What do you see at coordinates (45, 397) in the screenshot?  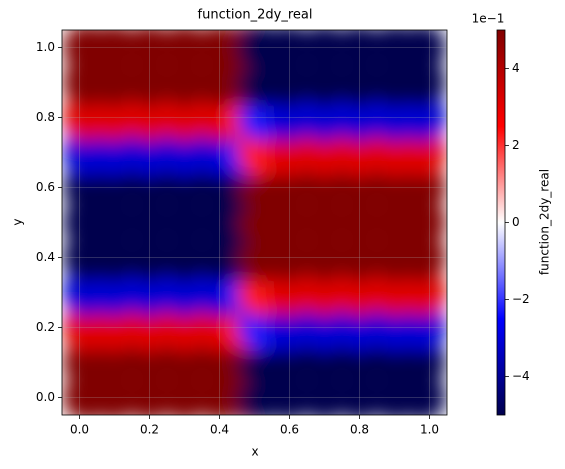 I see `y-tick-label: 0.0` at bounding box center [45, 397].